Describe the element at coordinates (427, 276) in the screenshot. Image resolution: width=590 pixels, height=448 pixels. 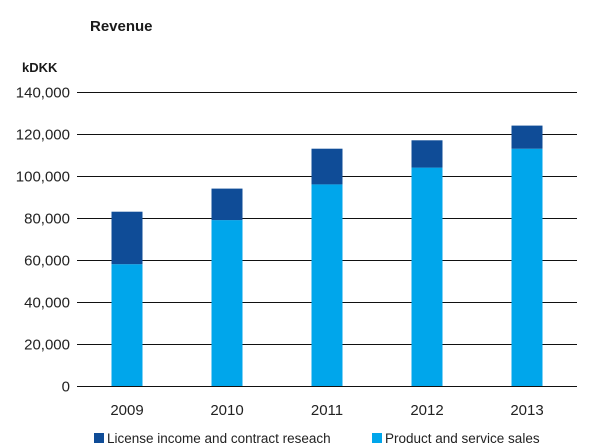
I see `bar-product-and-service-sales-2012` at that location.